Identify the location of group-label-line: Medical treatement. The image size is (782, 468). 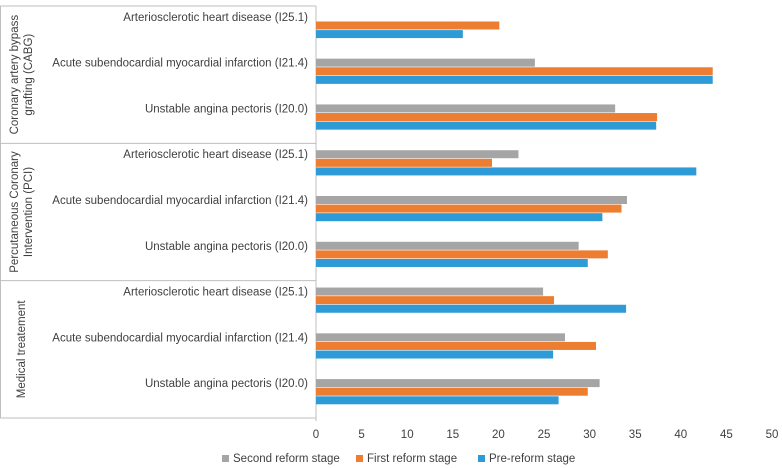
(22, 349).